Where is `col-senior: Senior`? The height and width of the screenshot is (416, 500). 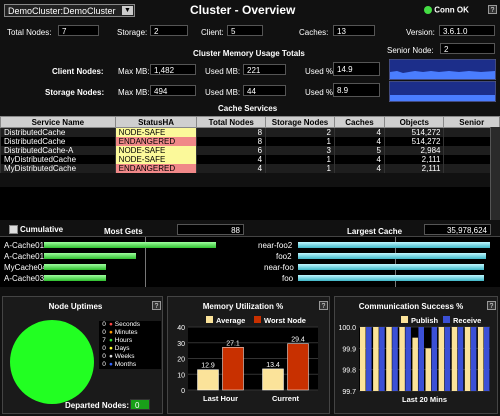
col-senior: Senior is located at coordinates (471, 122).